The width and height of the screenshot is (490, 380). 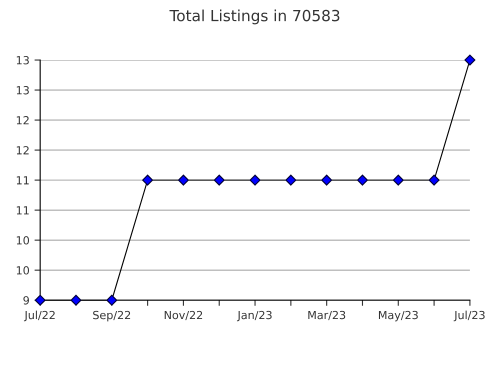 What do you see at coordinates (39, 316) in the screenshot?
I see `x-tick-label: Jul/22` at bounding box center [39, 316].